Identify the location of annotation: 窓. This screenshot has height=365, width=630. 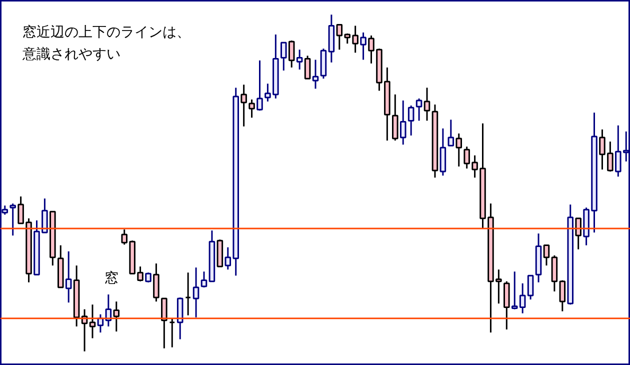
(111, 278).